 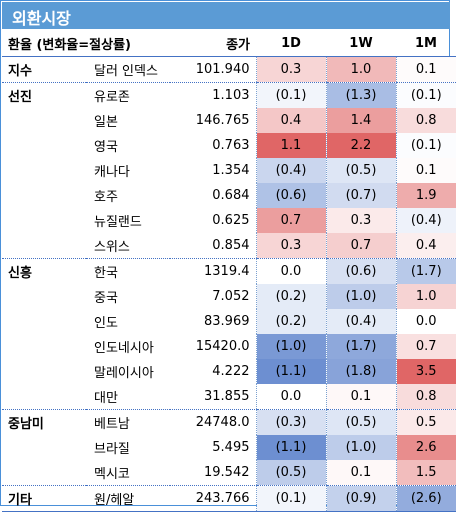 What do you see at coordinates (290, 397) in the screenshot?
I see `row-change-1d: 0.0` at bounding box center [290, 397].